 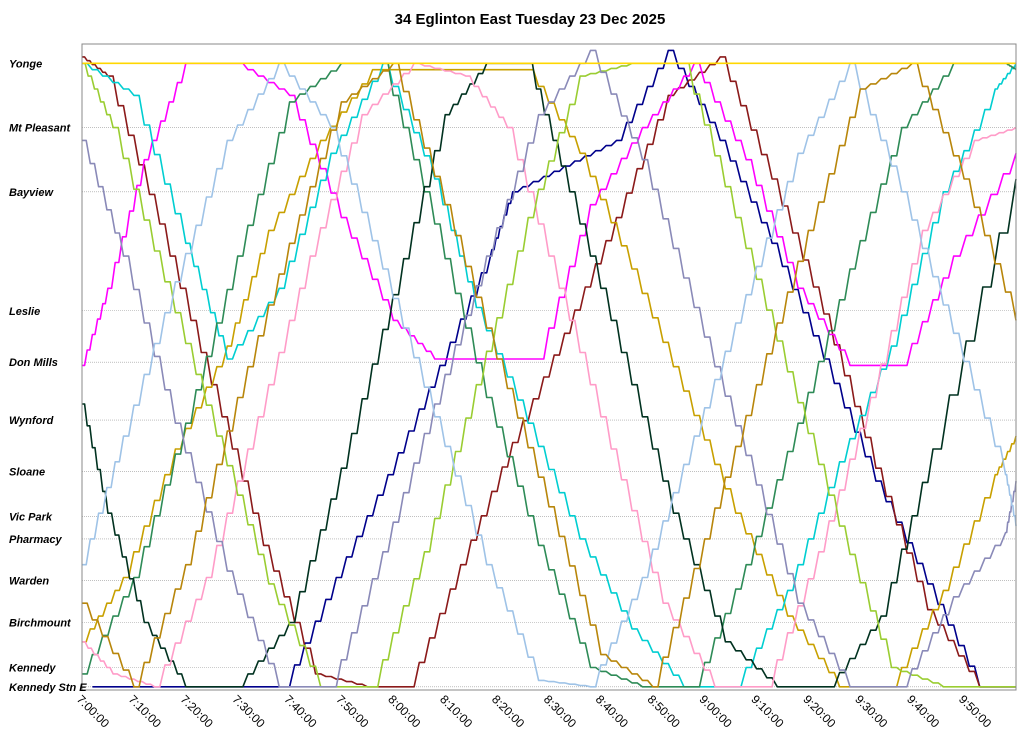 I want to click on x-tick-label: 8:40:00, so click(x=612, y=711).